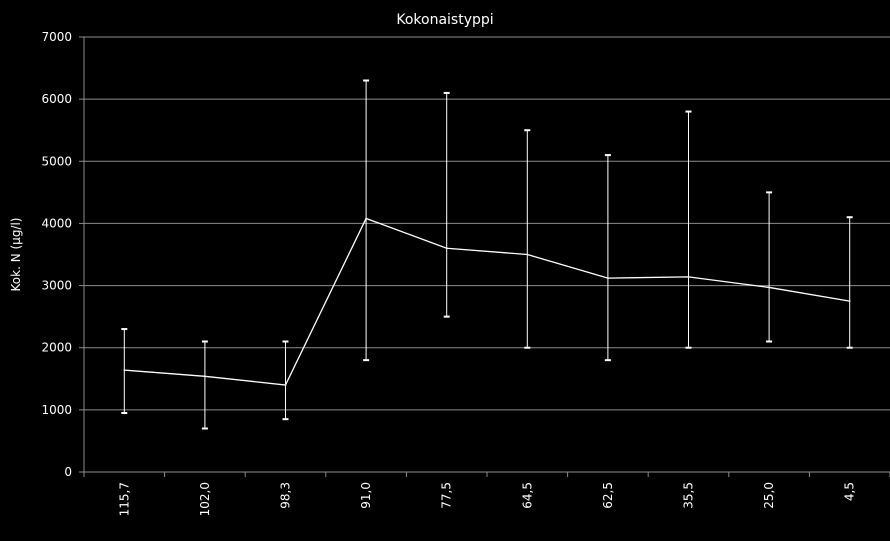 This screenshot has height=541, width=890. Describe the element at coordinates (769, 495) in the screenshot. I see `x-tick-label: 25,0` at that location.